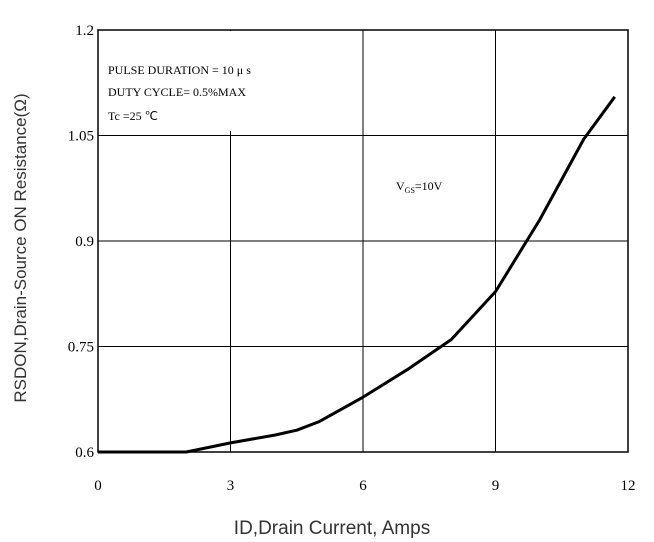 Image resolution: width=654 pixels, height=542 pixels. What do you see at coordinates (84, 31) in the screenshot?
I see `y-tick-label: 1.2` at bounding box center [84, 31].